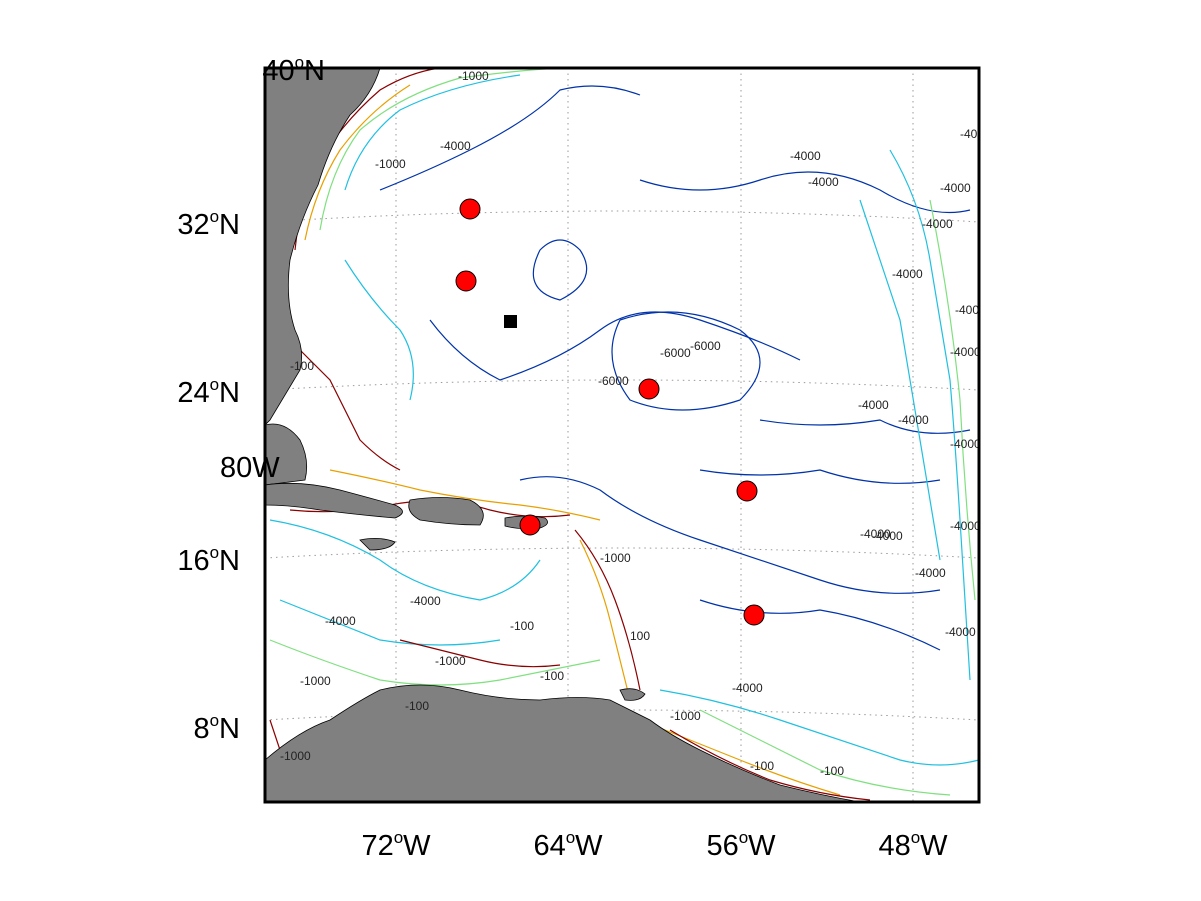 Image resolution: width=1201 pixels, height=901 pixels. I want to click on land-hispaniola, so click(446, 511).